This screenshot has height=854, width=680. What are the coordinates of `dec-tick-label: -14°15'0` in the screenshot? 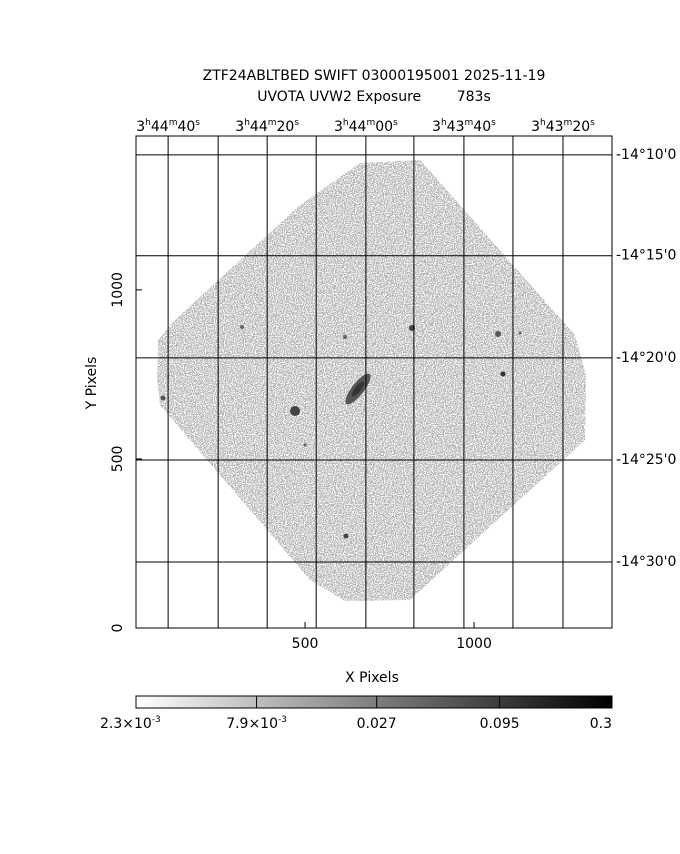 It's located at (646, 256).